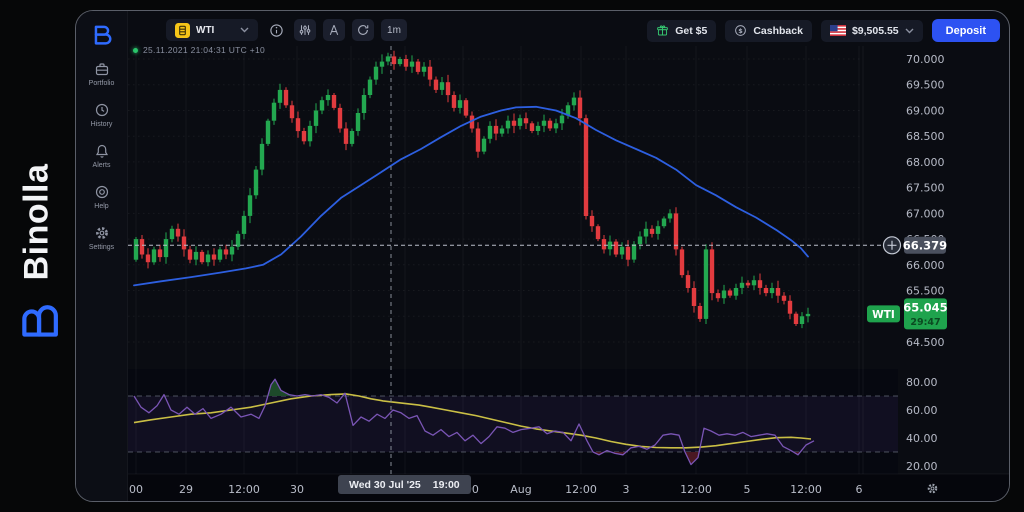 The image size is (1024, 512). What do you see at coordinates (925, 188) in the screenshot?
I see `svg-text: 67.500` at bounding box center [925, 188].